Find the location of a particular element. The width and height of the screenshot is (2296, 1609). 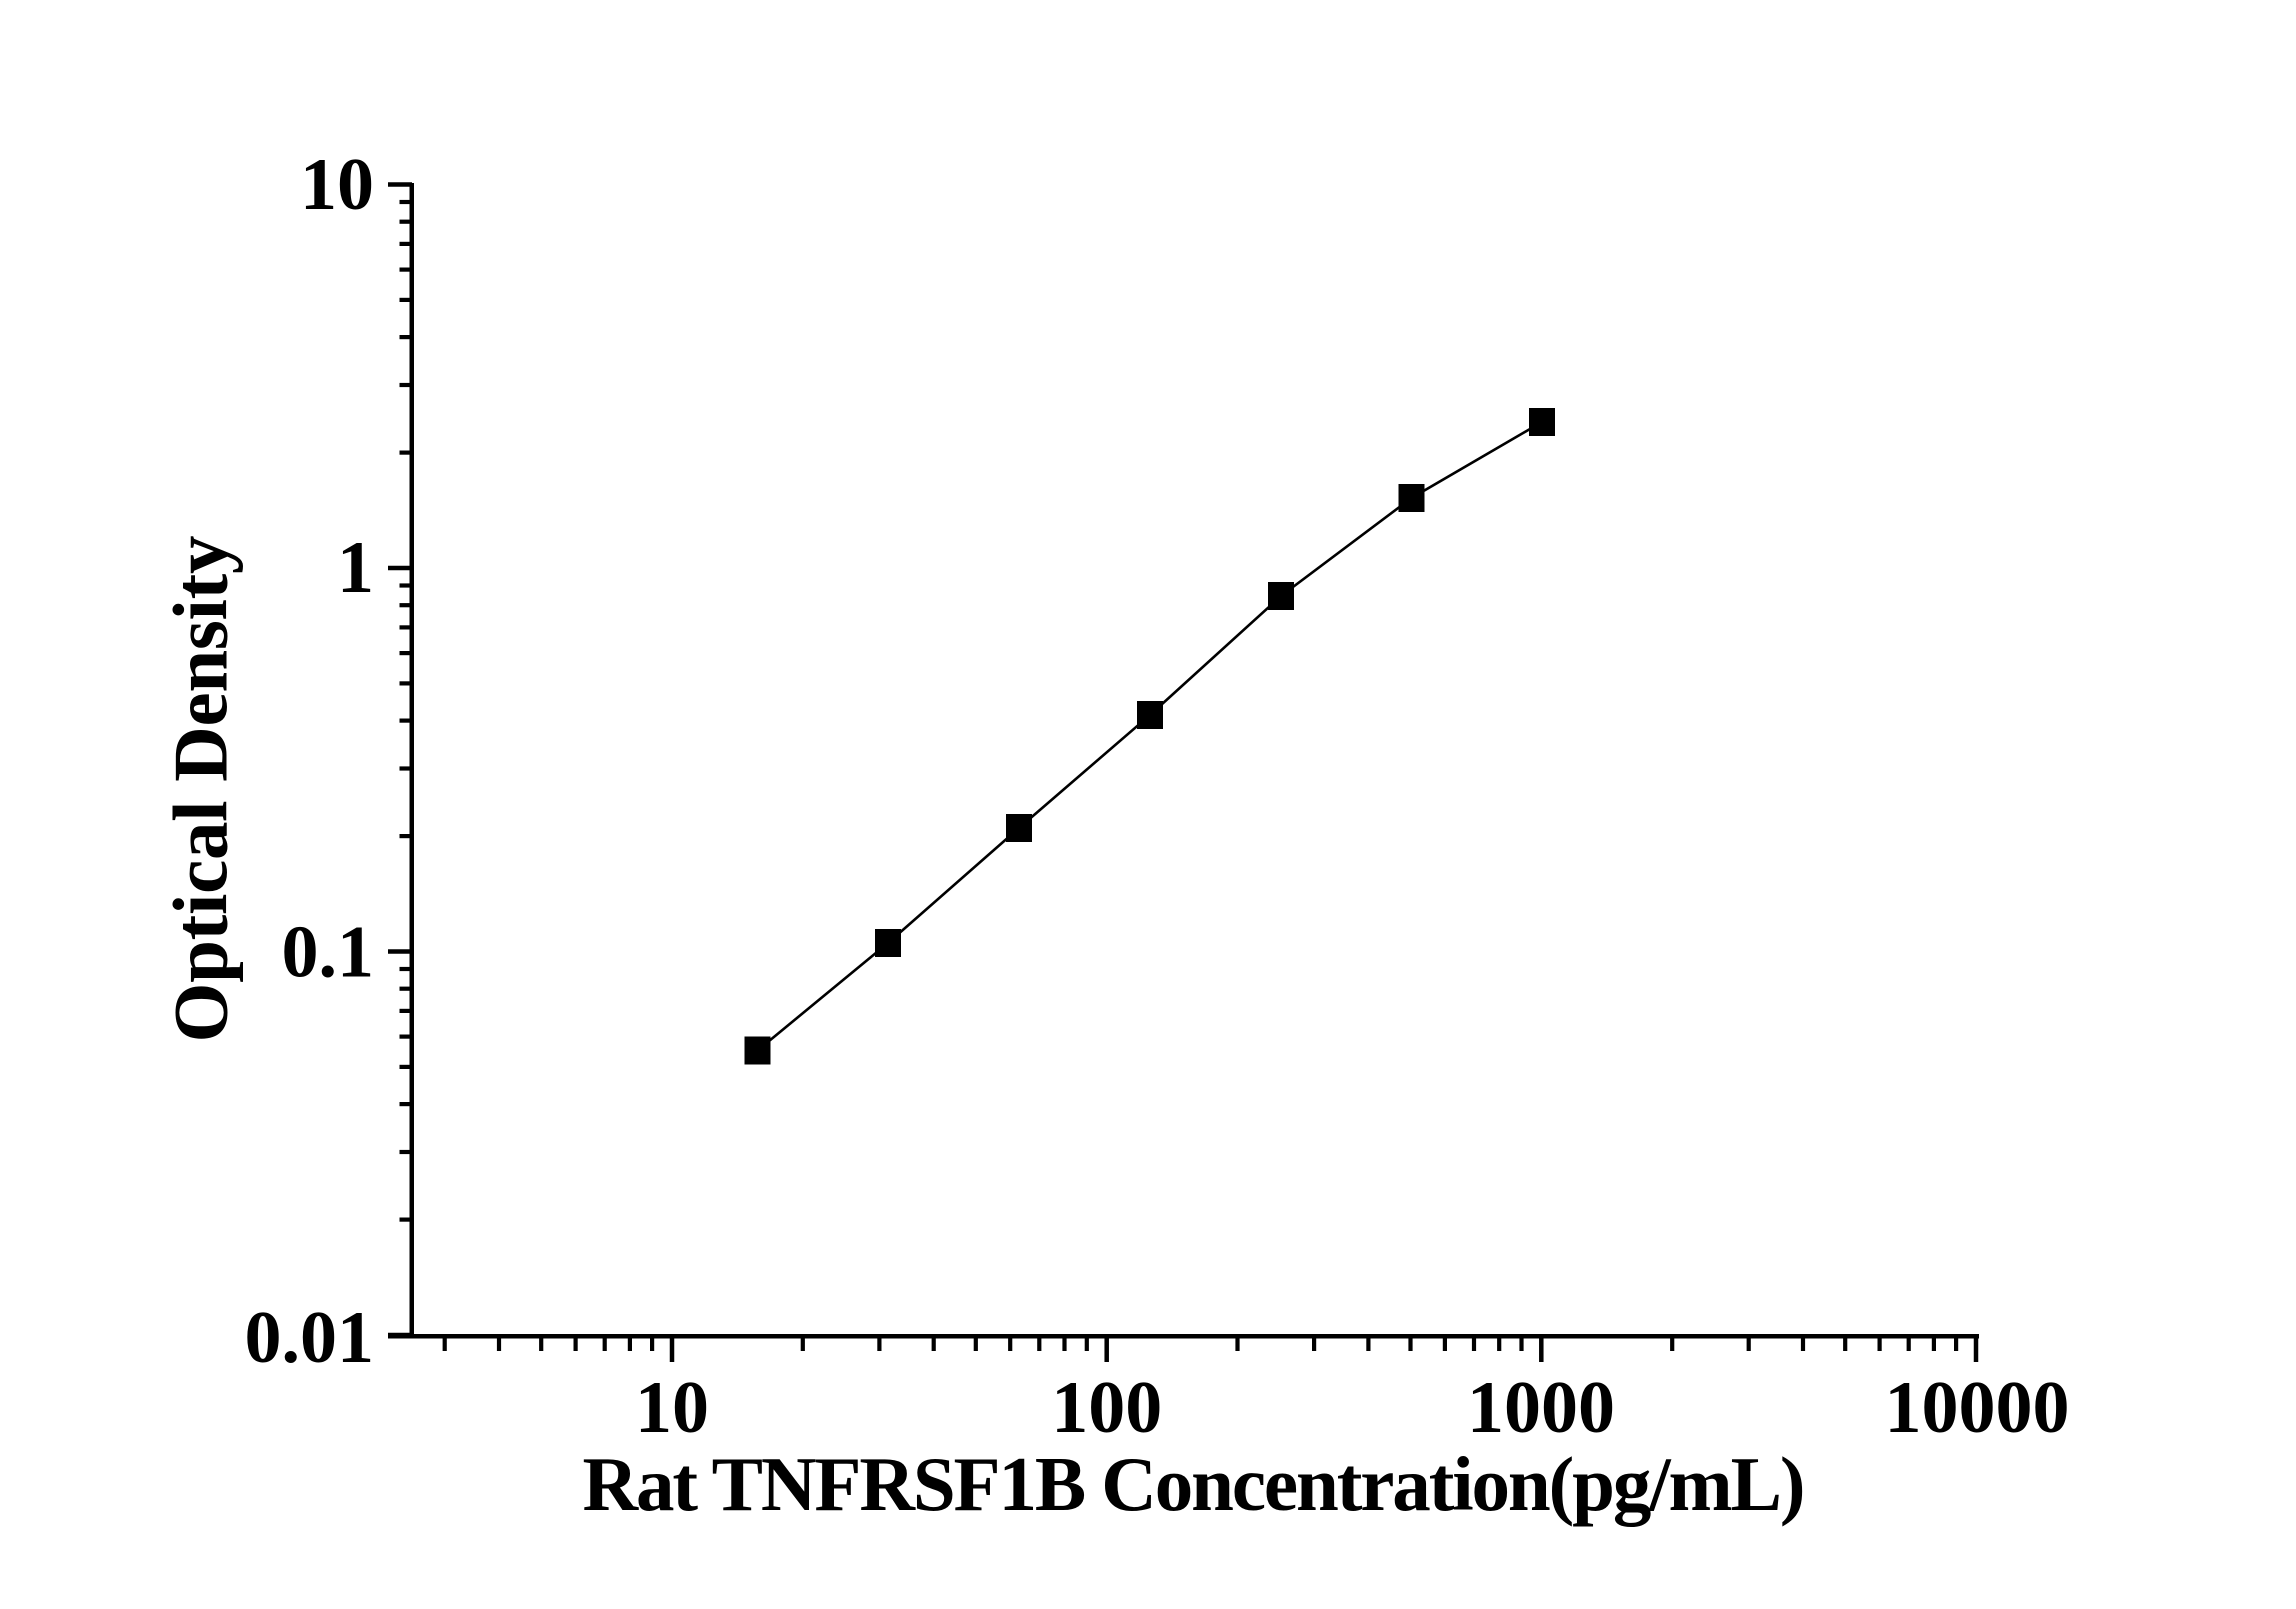

svg-text: 0.1 is located at coordinates (328, 953).